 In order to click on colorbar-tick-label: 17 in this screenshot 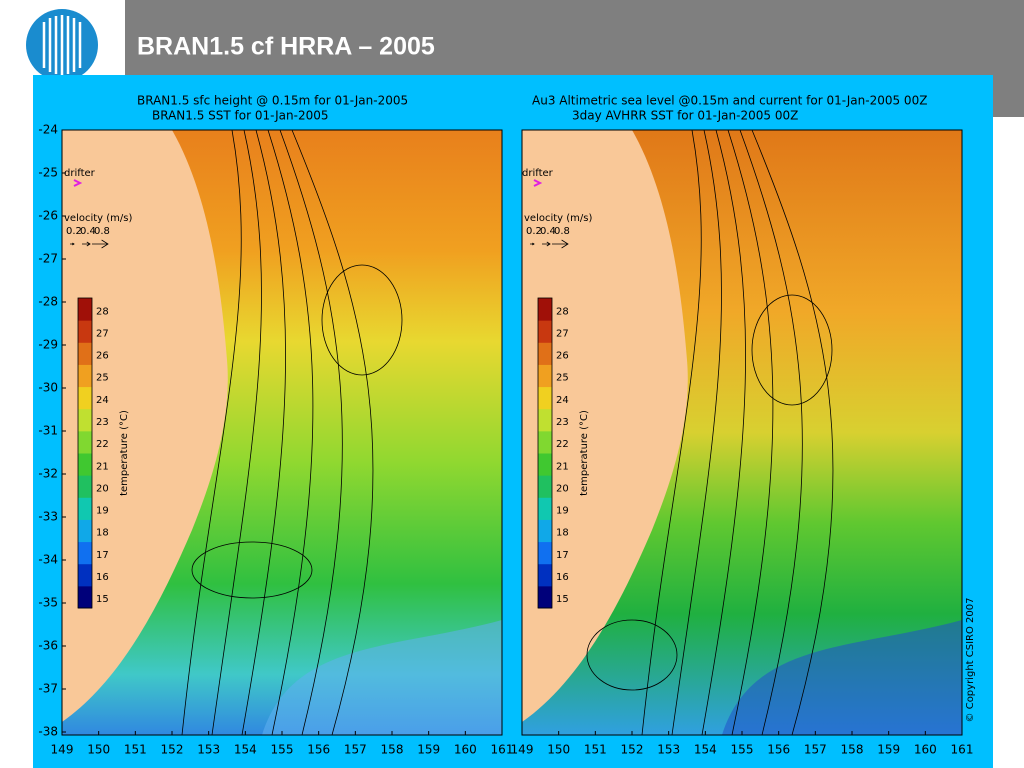, I will do `click(562, 555)`.